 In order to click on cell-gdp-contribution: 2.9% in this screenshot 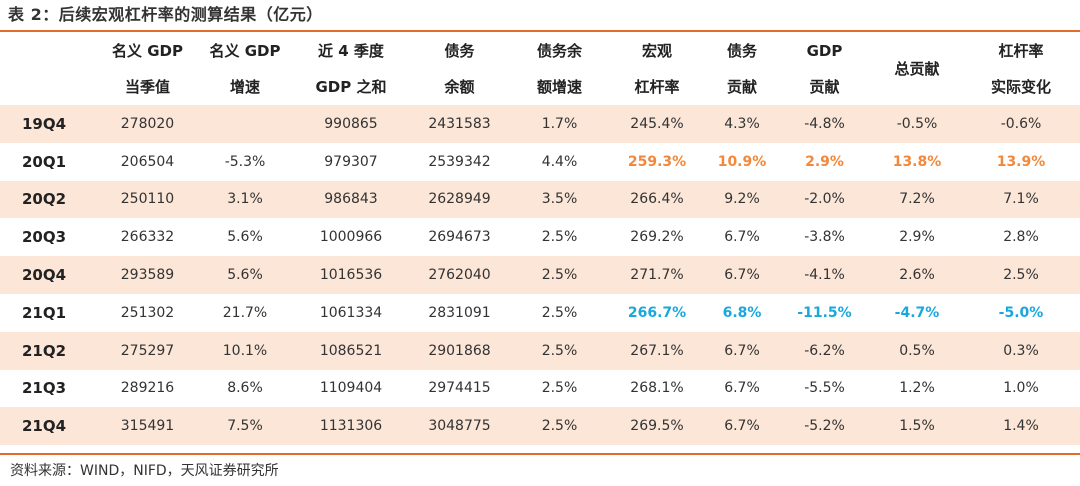, I will do `click(824, 161)`.